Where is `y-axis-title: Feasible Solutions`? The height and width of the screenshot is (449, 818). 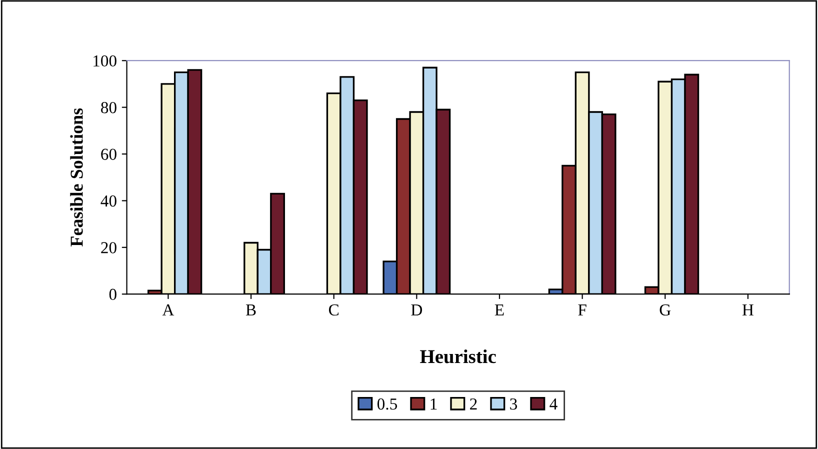 y-axis-title: Feasible Solutions is located at coordinates (76, 177).